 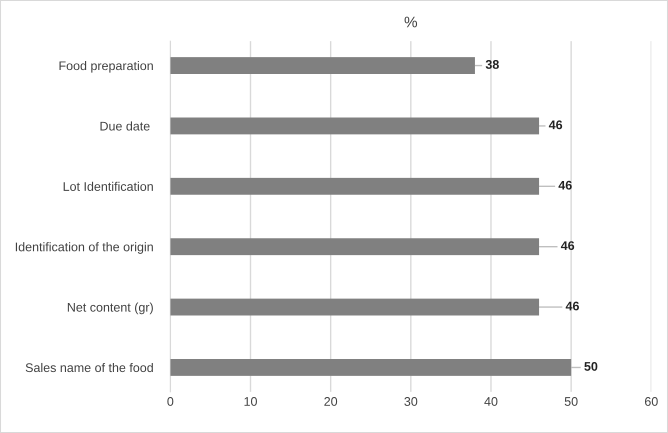 I want to click on y-tick-label: Sales name of the food, so click(x=89, y=367).